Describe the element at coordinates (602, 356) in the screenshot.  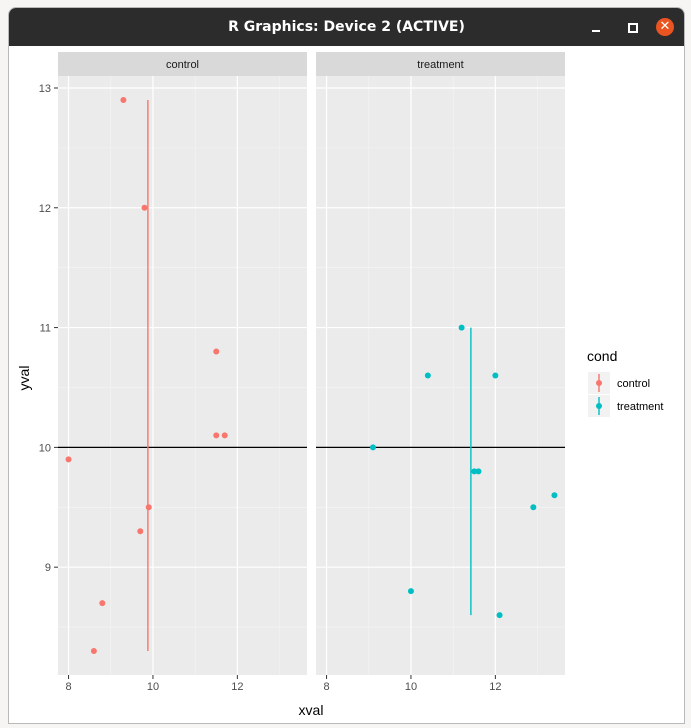
I see `legend-title: cond` at that location.